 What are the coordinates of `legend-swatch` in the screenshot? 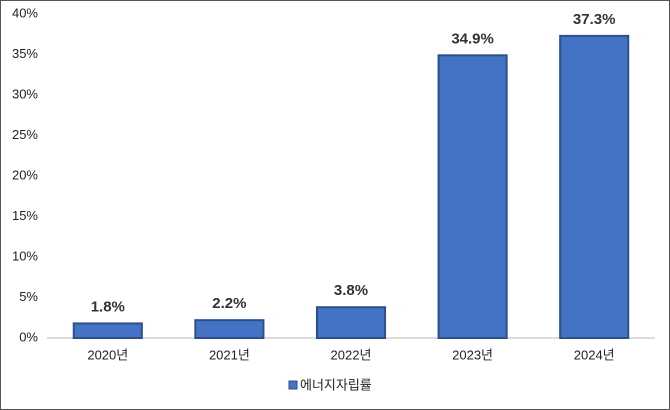 It's located at (293, 385).